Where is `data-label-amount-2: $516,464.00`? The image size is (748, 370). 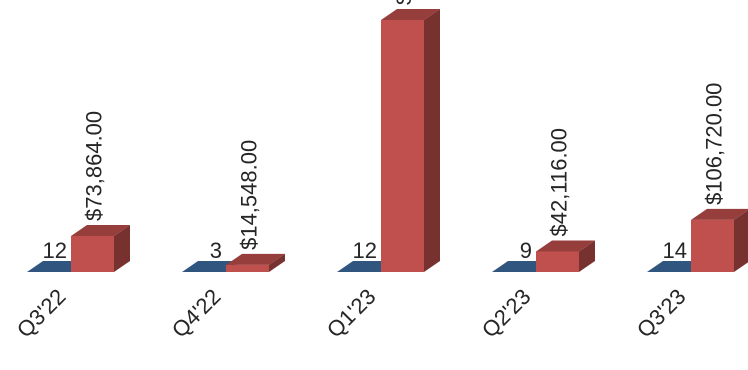 data-label-amount-2: $516,464.00 is located at coordinates (404, 2).